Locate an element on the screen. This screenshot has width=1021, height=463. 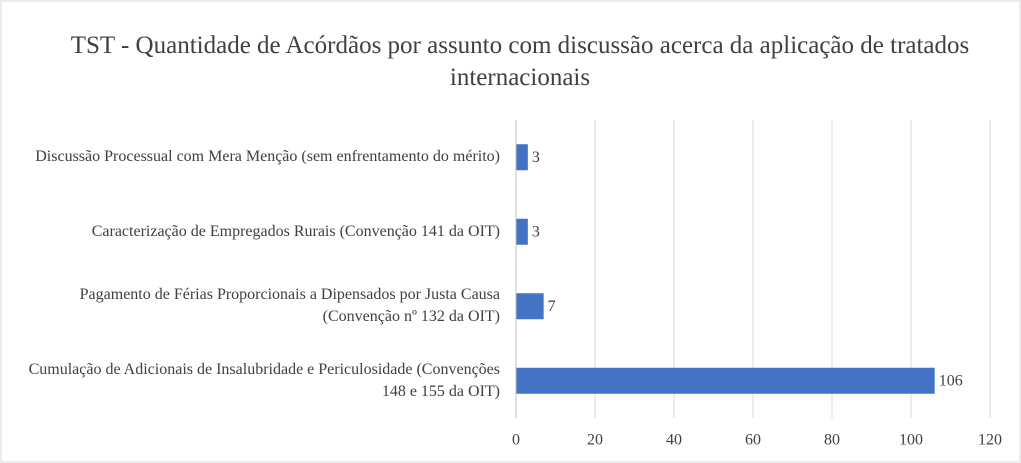
x-tick-label: 80 is located at coordinates (832, 440).